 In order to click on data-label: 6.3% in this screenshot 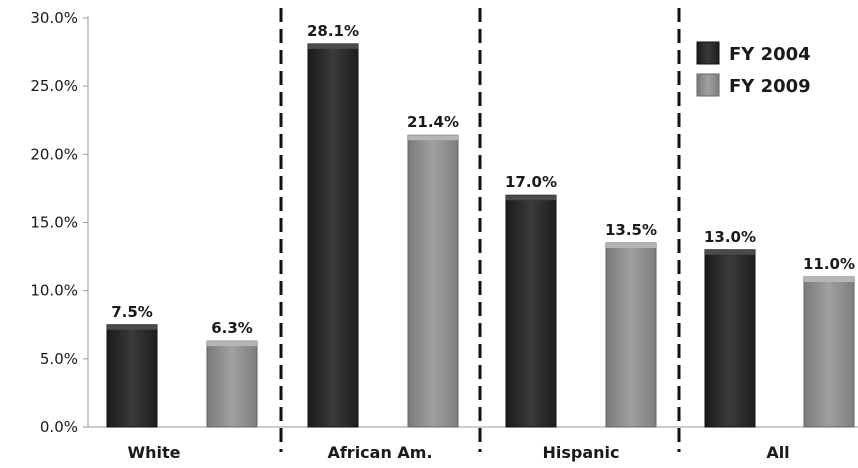, I will do `click(232, 328)`.